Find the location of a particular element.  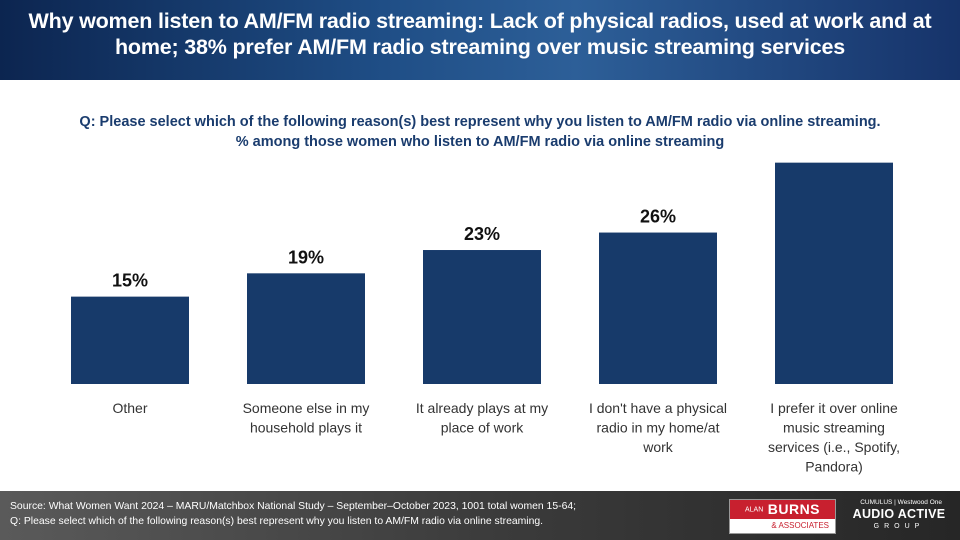

logo-associates-text: & ASSOCIATES is located at coordinates (800, 525).